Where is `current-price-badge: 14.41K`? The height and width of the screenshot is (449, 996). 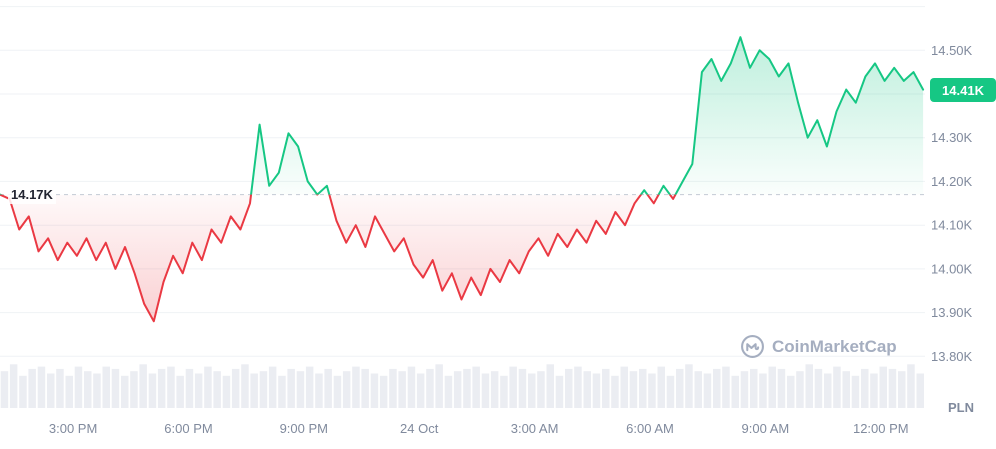 current-price-badge: 14.41K is located at coordinates (963, 90).